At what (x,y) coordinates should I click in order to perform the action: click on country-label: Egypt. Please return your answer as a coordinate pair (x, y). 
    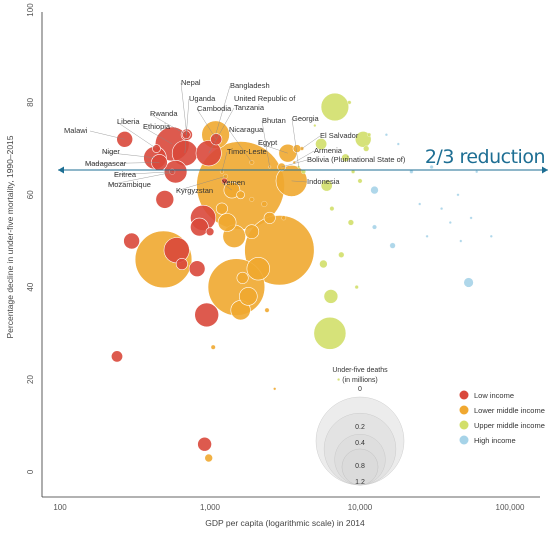
    Looking at the image, I should click on (268, 142).